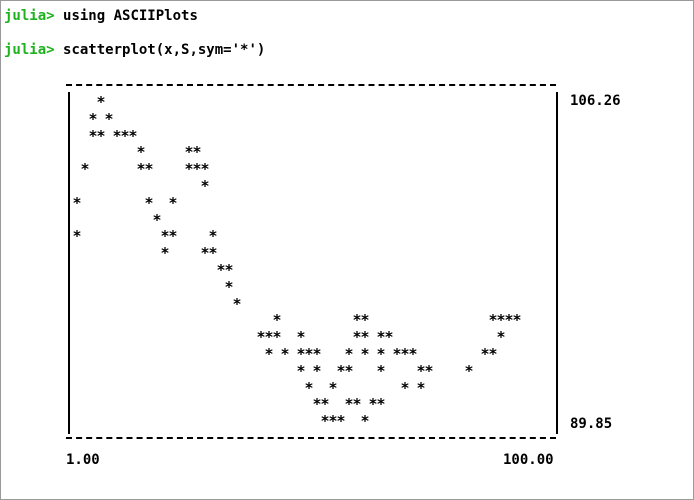  I want to click on command-line-2: julia> scatterplot(x,S,sym='*'), so click(134, 50).